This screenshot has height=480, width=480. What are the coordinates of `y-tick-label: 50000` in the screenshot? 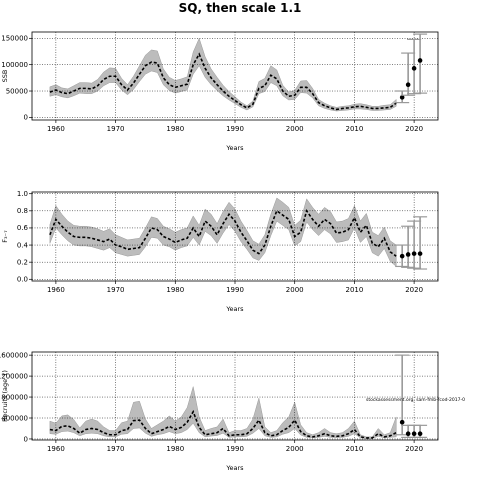 It's located at (17, 91).